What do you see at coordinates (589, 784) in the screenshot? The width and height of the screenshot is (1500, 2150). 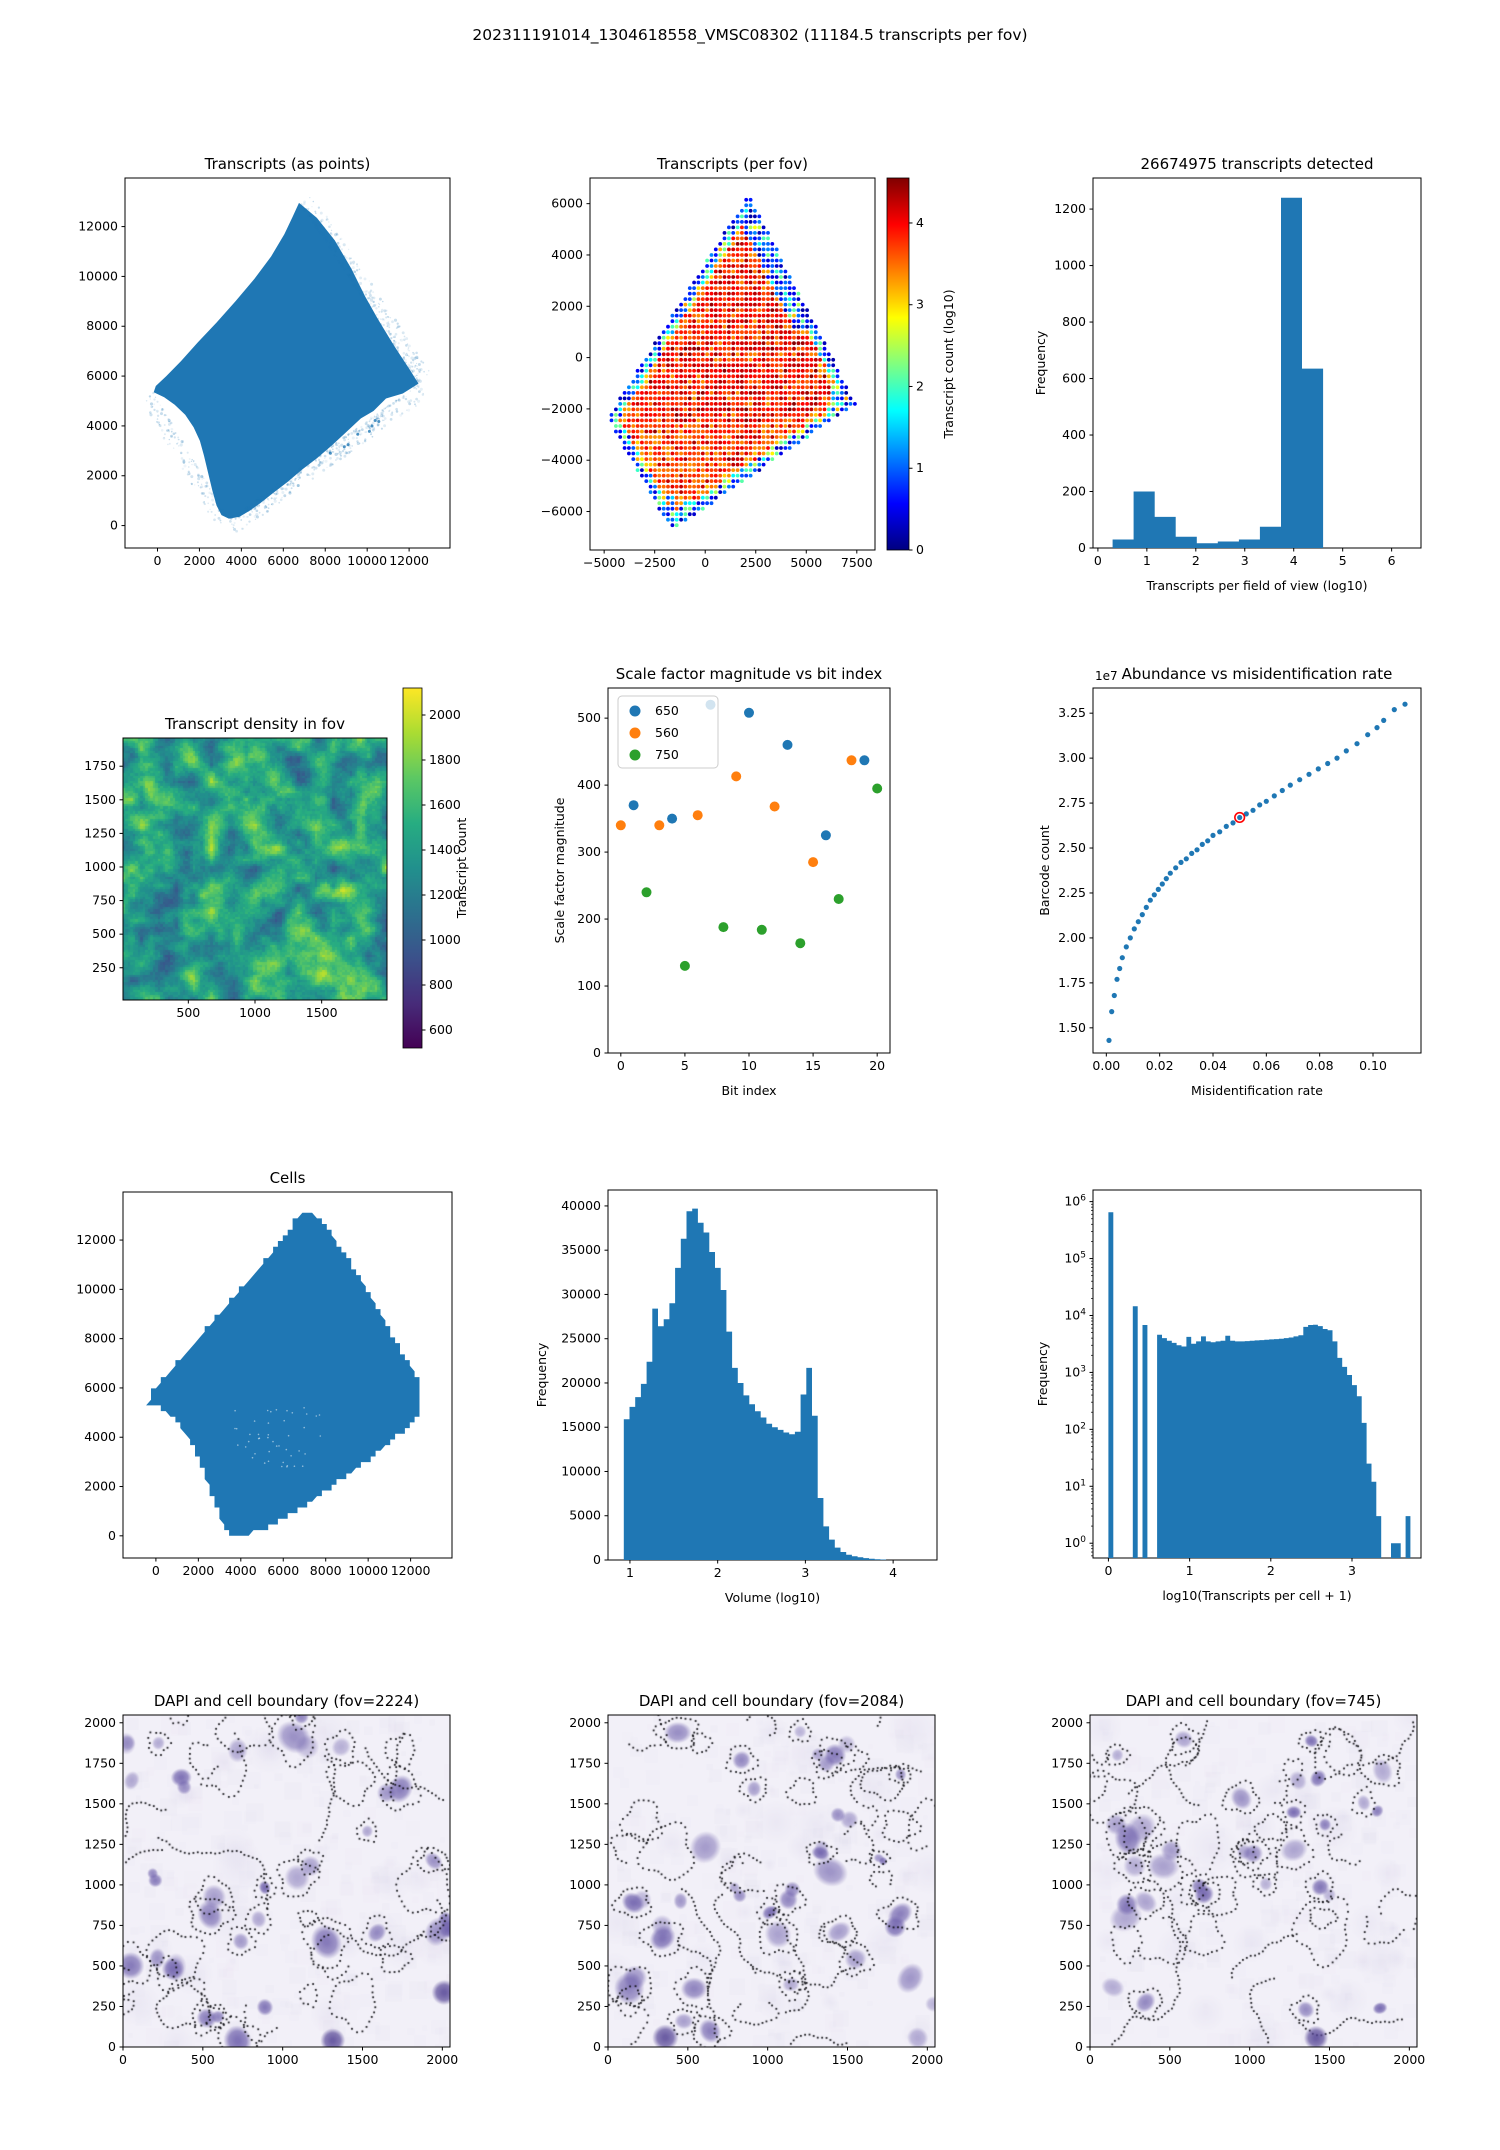 I see `svg-text: 400` at bounding box center [589, 784].